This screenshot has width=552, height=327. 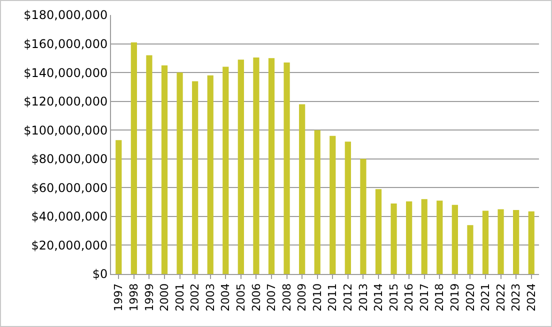 What do you see at coordinates (179, 297) in the screenshot?
I see `x-tick-label: 2001` at bounding box center [179, 297].